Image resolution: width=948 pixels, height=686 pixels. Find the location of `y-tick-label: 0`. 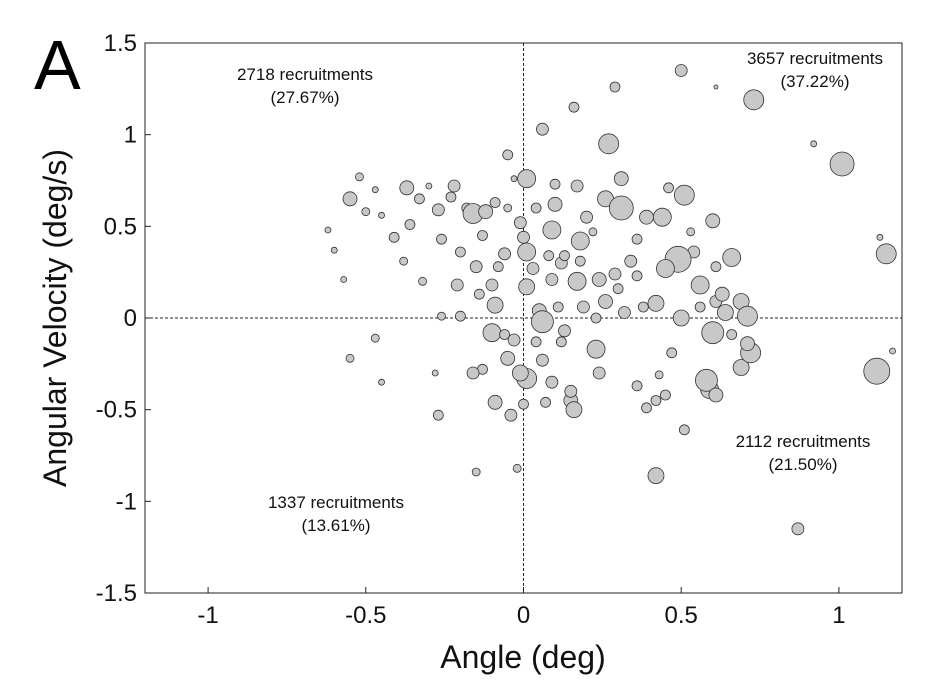

y-tick-label: 0 is located at coordinates (130, 318).